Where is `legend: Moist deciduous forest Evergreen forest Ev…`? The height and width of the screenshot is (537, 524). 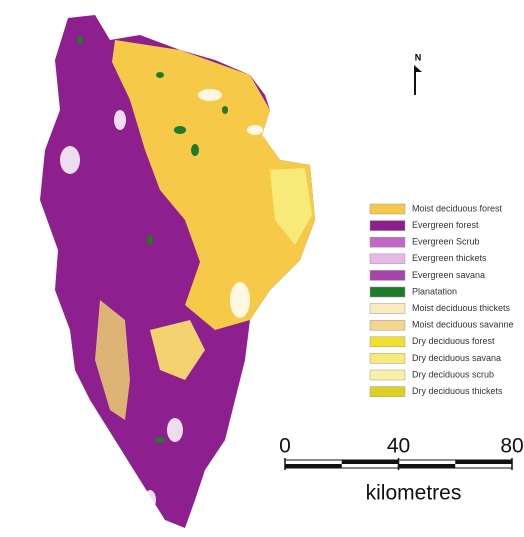 legend: Moist deciduous forest Evergreen forest Ev… is located at coordinates (441, 300).